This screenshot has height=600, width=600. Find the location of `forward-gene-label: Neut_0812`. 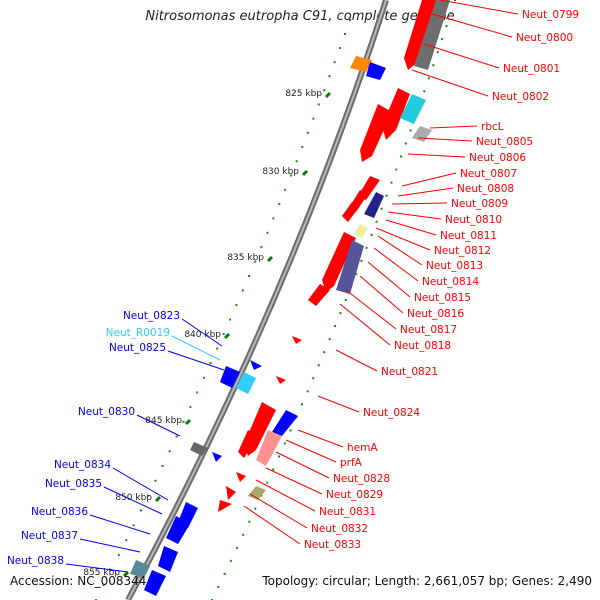

forward-gene-label: Neut_0812 is located at coordinates (462, 251).